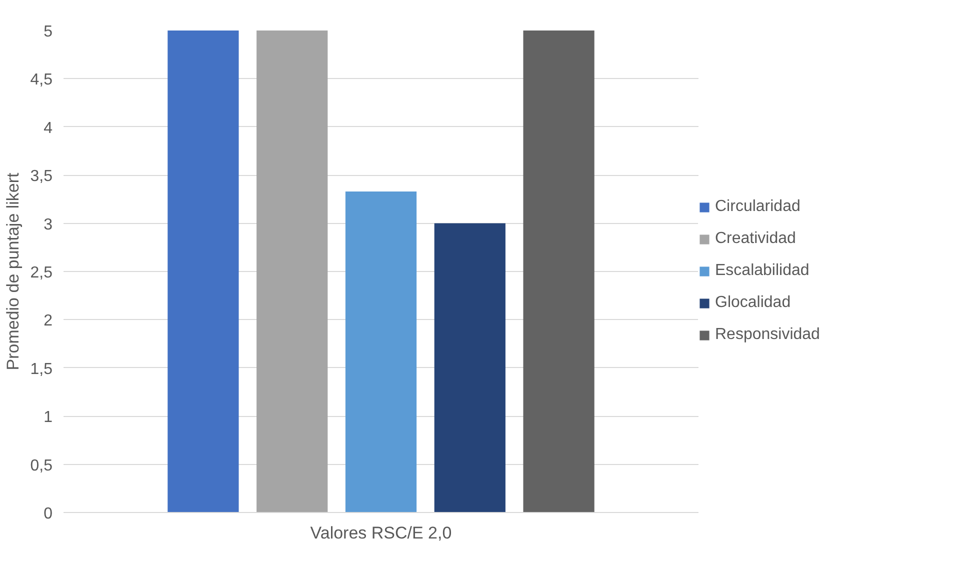  Describe the element at coordinates (48, 128) in the screenshot. I see `y-tick-label: 4` at that location.